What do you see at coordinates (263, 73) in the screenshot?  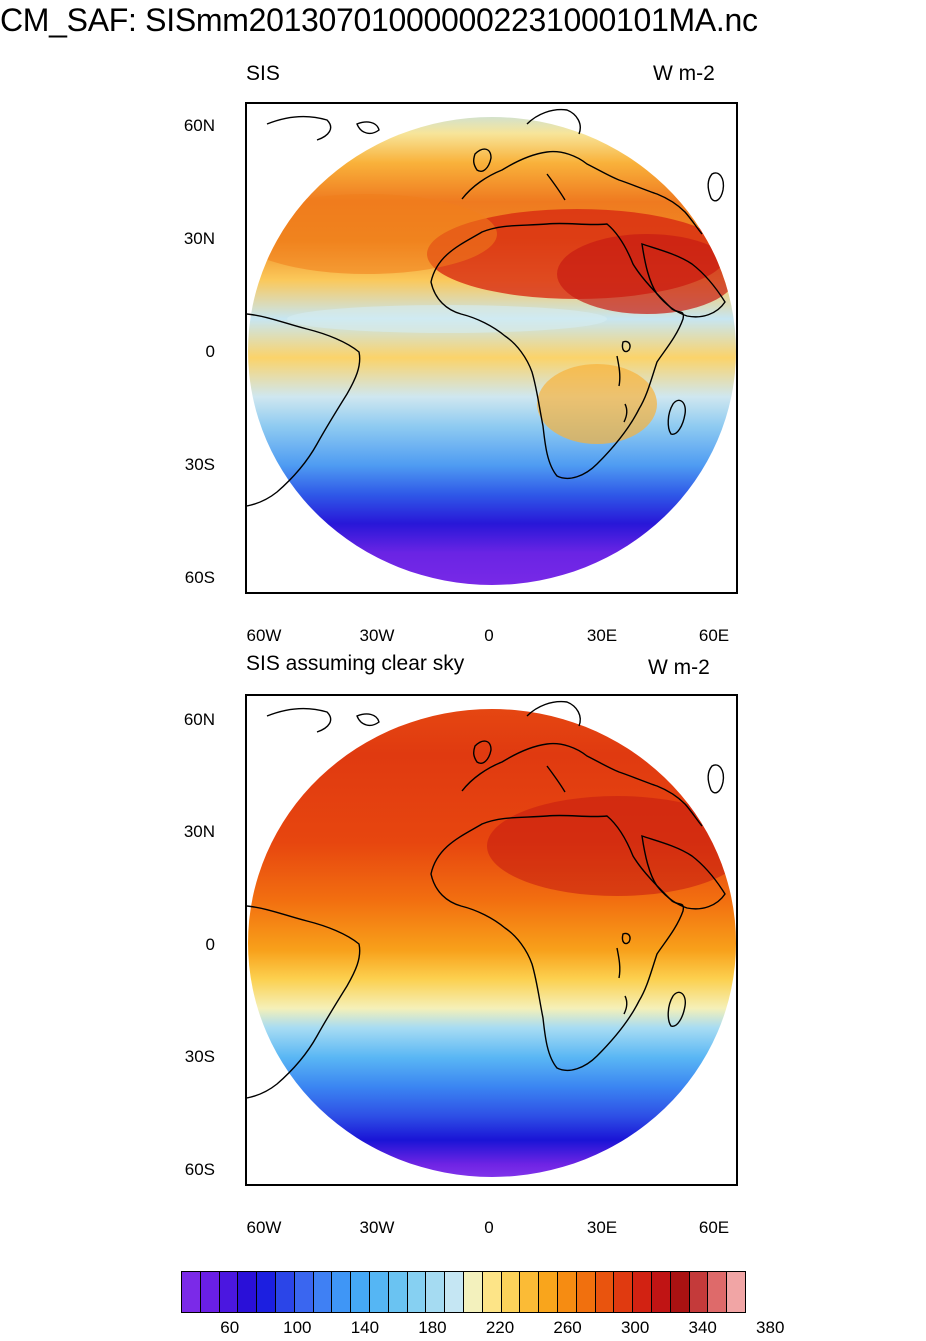 I see `panel1-title: SIS` at bounding box center [263, 73].